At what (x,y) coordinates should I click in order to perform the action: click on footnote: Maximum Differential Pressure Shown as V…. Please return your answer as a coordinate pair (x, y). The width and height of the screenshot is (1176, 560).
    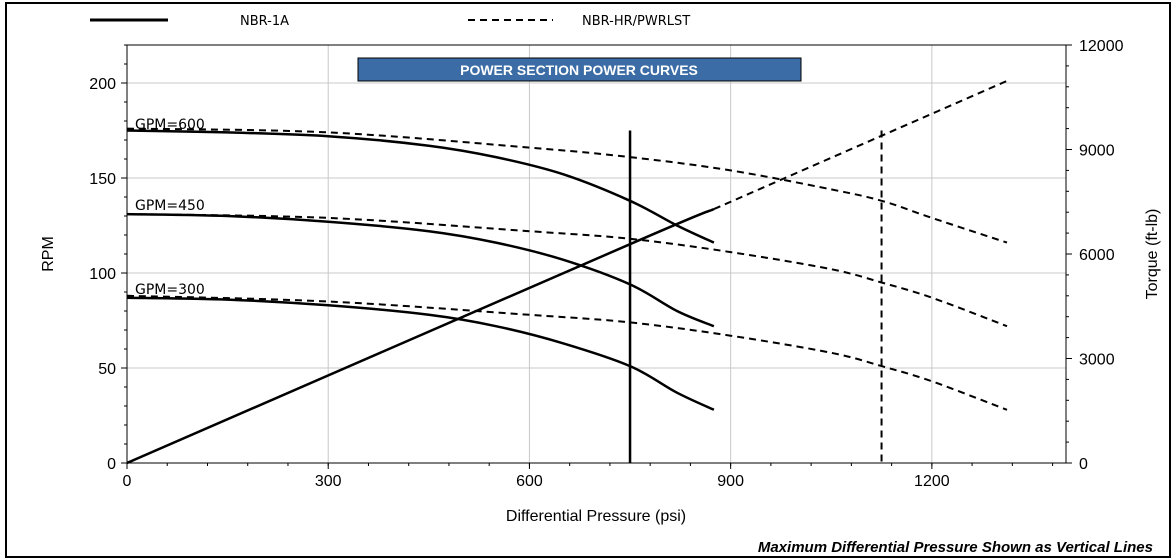
    Looking at the image, I should click on (955, 547).